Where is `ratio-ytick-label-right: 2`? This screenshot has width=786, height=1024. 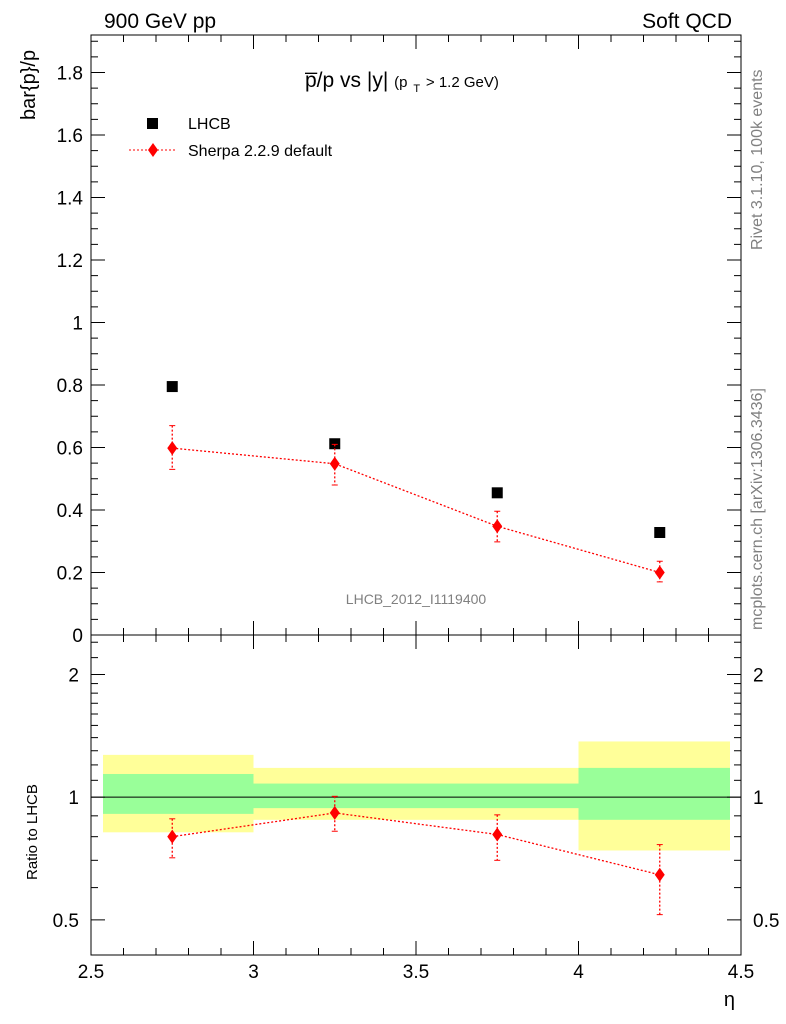 ratio-ytick-label-right: 2 is located at coordinates (758, 675).